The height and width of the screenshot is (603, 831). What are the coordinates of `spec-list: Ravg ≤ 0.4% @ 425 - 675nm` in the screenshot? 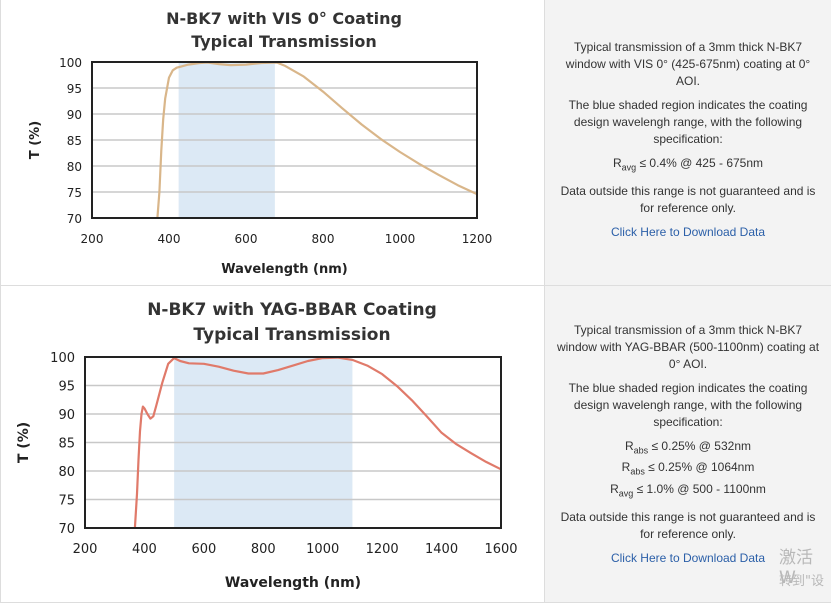 It's located at (688, 165).